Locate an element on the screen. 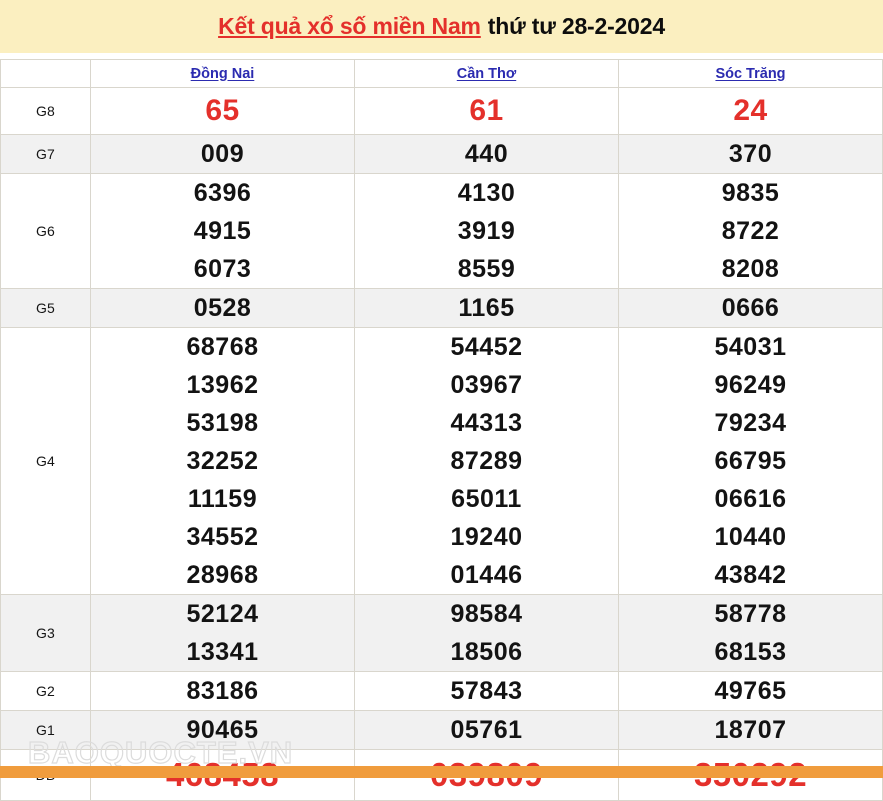  prize-cell: 54452 03967 44313 87289 65011 19240 01446 is located at coordinates (486, 460).